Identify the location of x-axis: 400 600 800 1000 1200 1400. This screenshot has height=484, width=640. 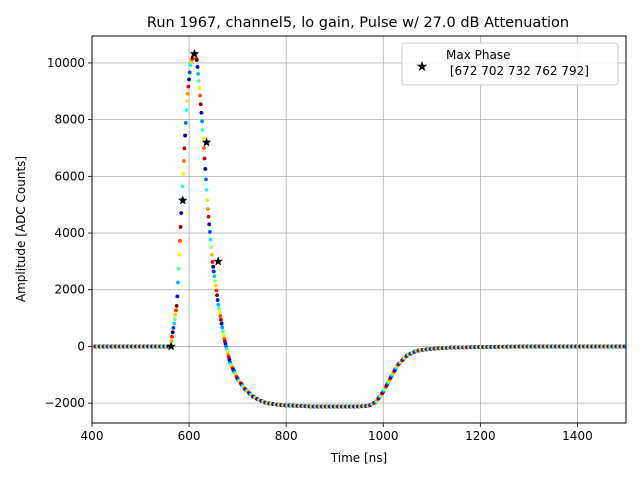
(337, 433).